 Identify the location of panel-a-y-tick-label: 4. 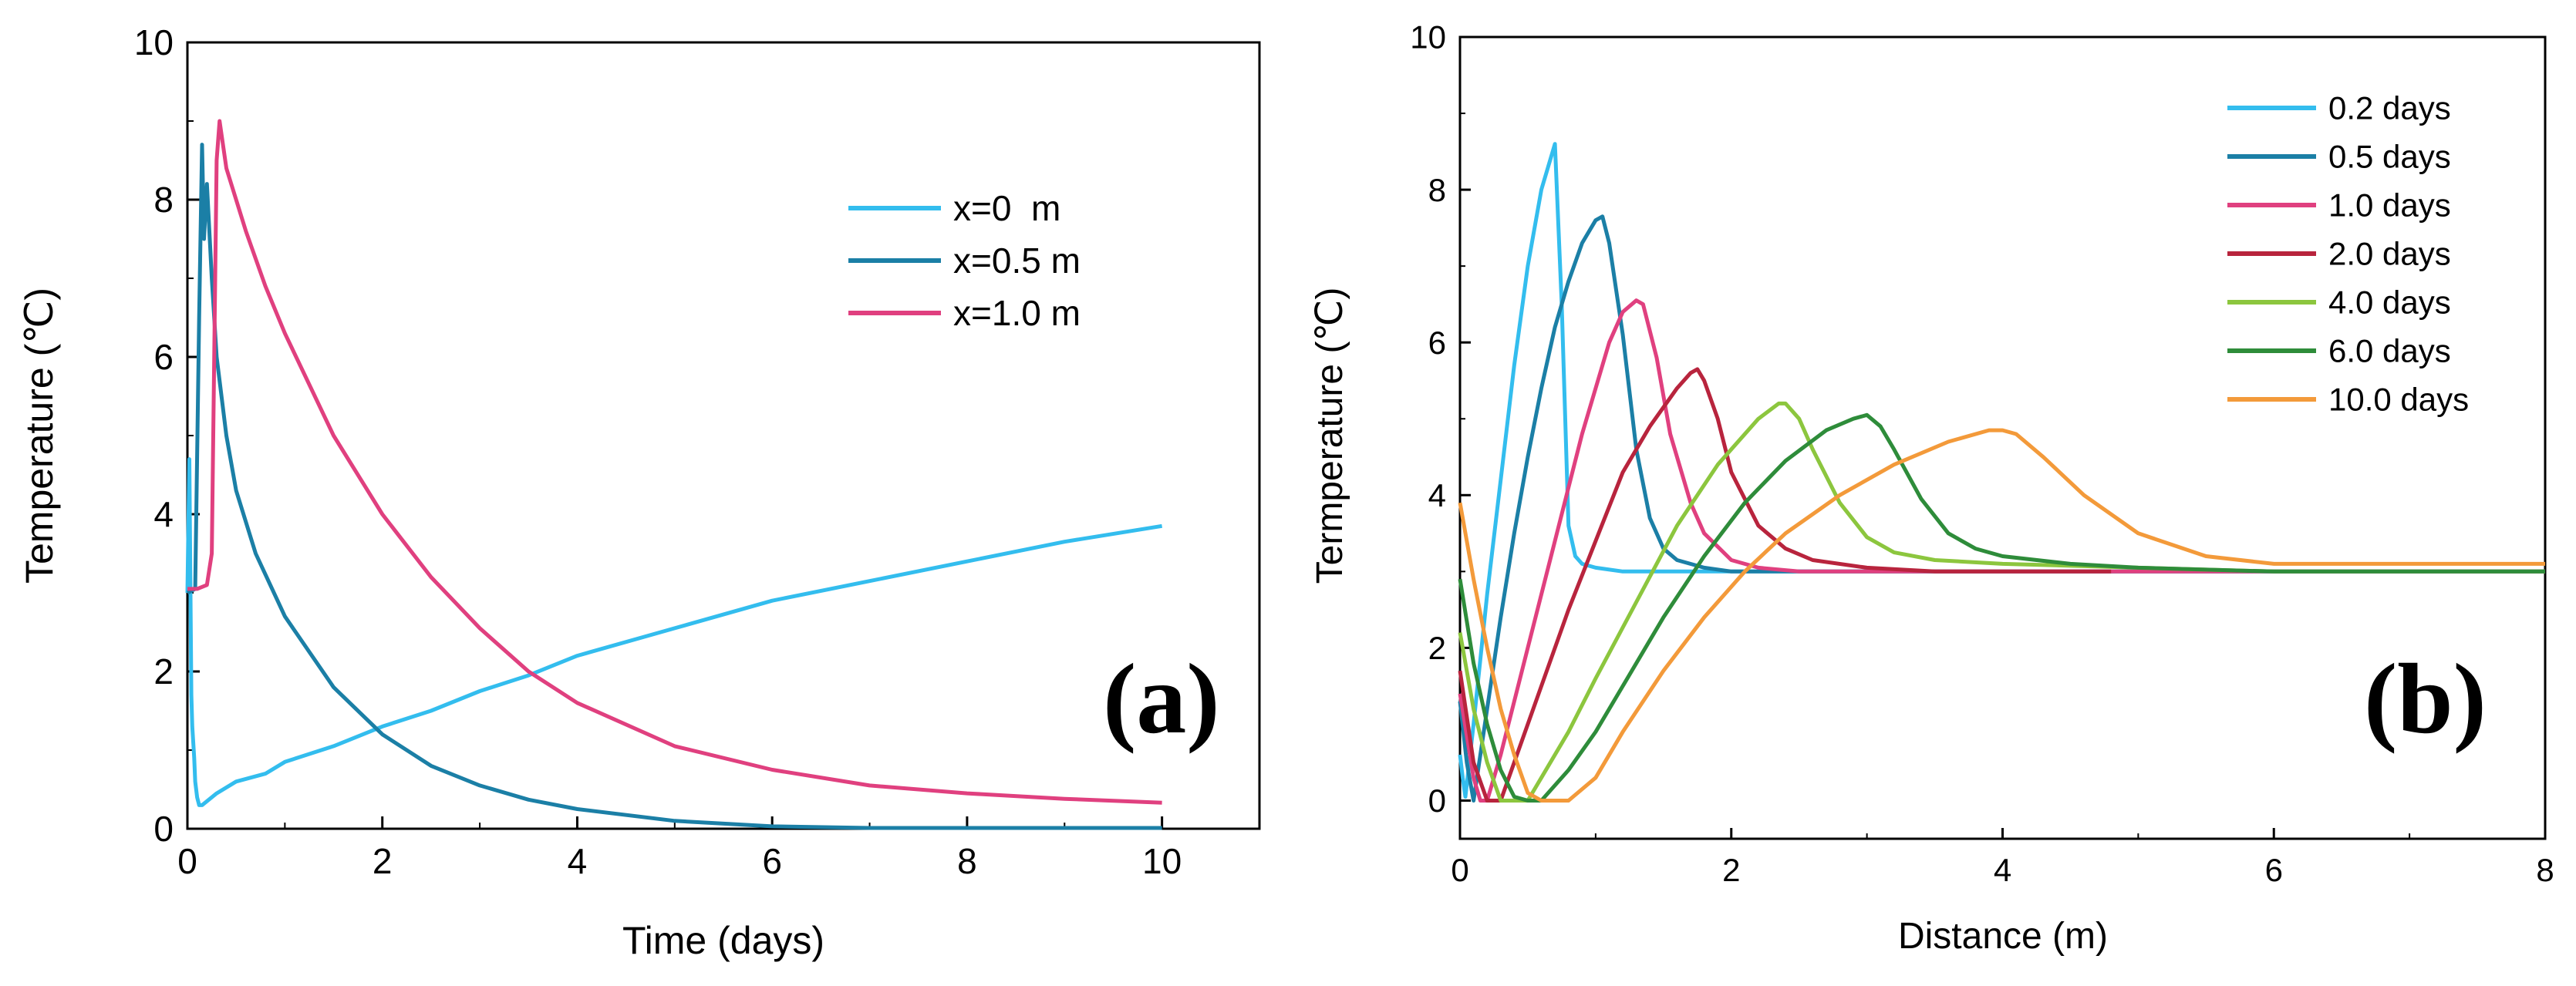
(163, 514).